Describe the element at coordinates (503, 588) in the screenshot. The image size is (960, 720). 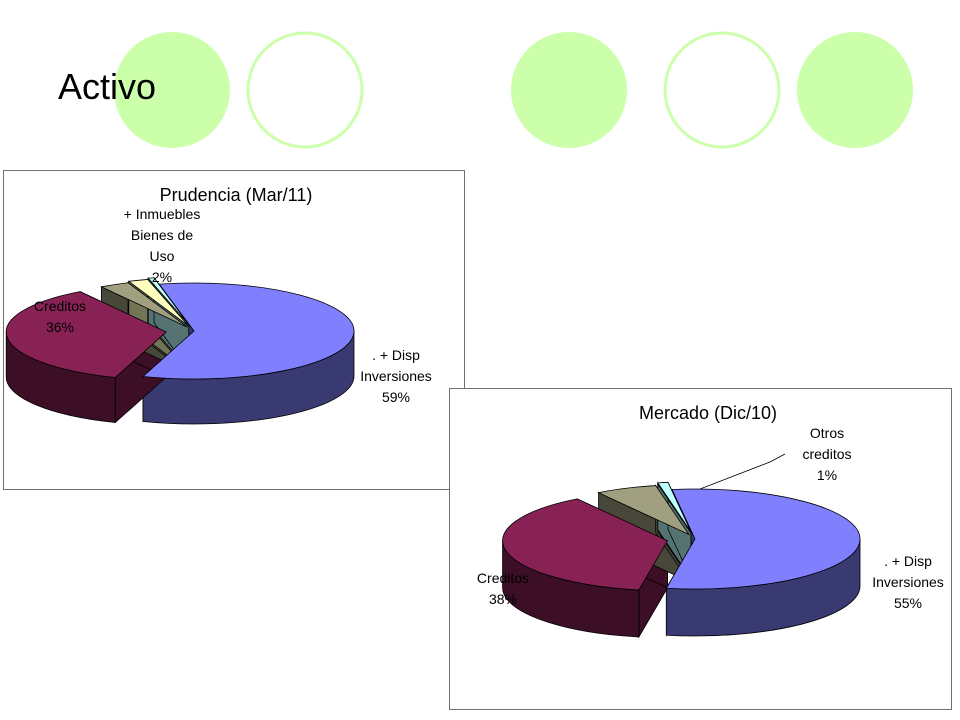
I see `slice-label-1: Creditos 38%` at that location.